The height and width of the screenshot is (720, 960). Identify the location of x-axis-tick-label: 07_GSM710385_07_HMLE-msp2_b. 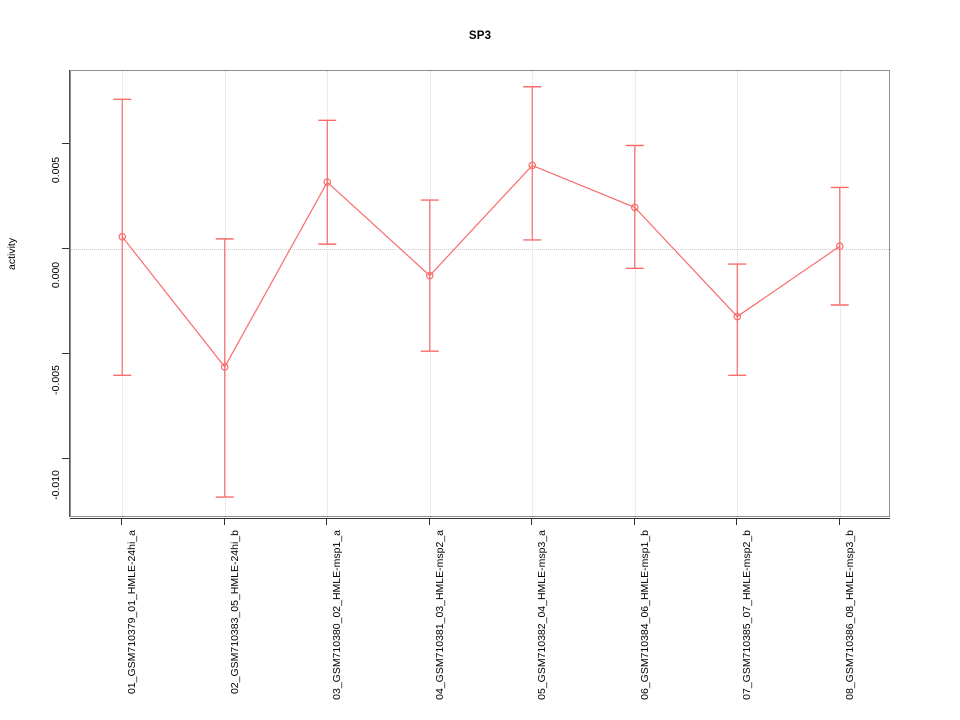
(747, 615).